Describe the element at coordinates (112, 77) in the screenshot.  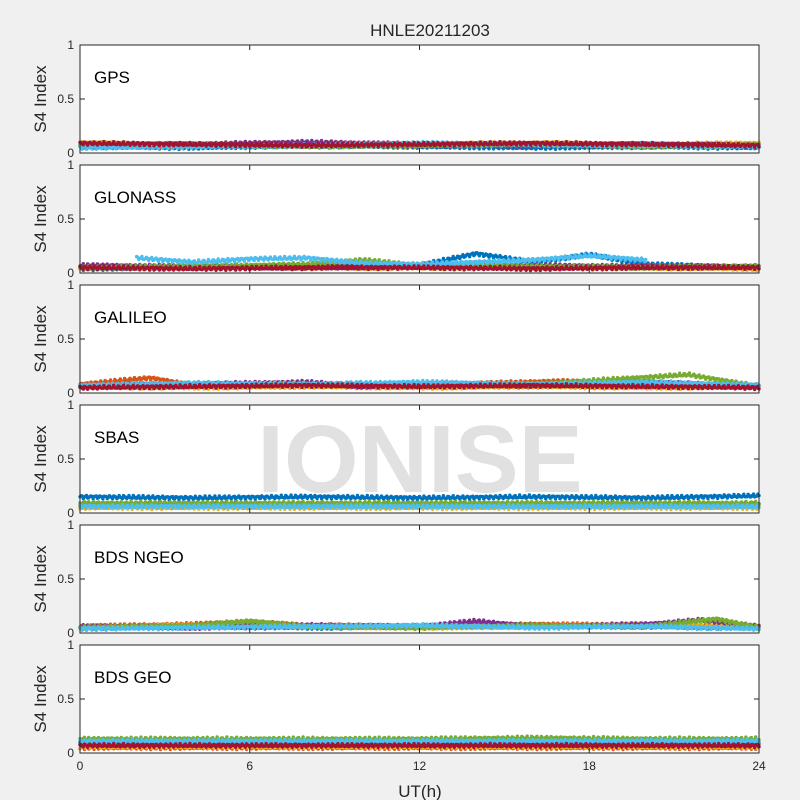
I see `panel-label: GPS` at that location.